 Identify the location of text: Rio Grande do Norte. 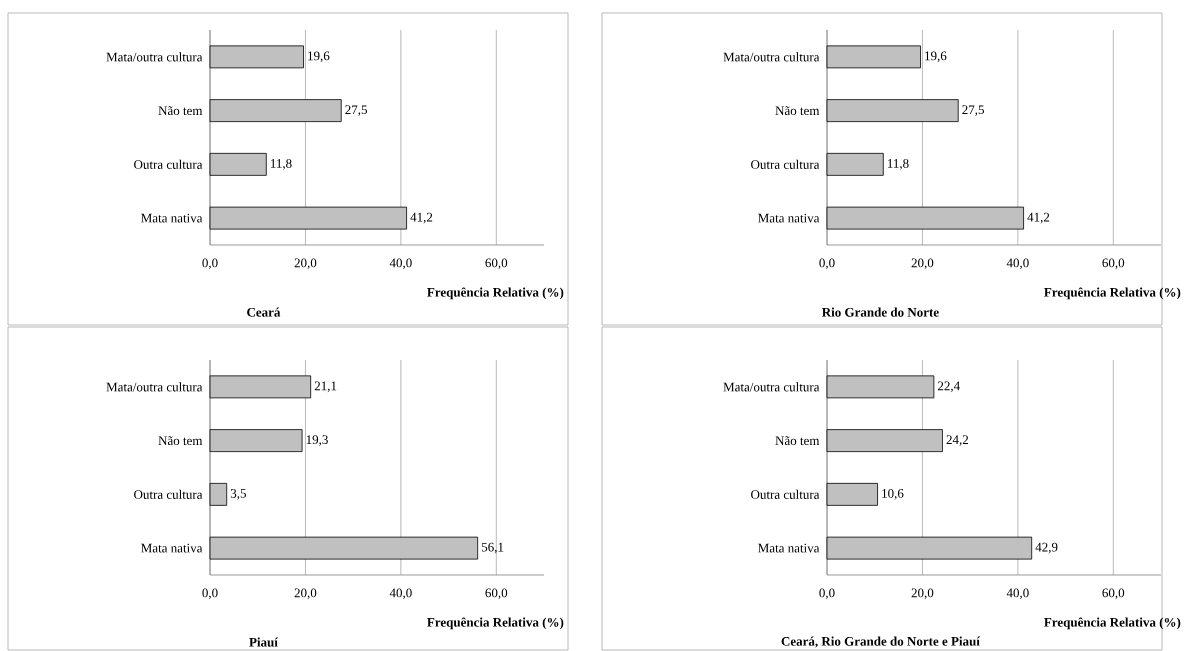
(880, 312).